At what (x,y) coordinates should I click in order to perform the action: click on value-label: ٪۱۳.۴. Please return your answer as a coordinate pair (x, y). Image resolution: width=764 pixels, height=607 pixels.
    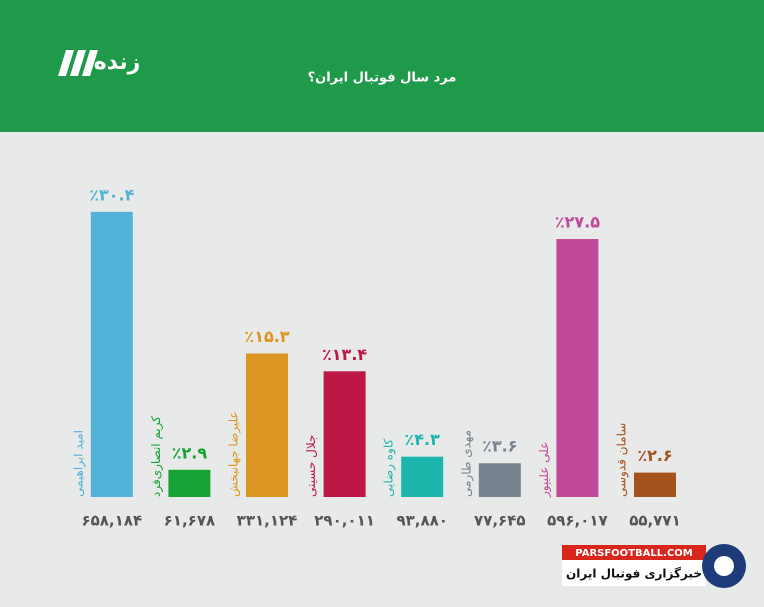
    Looking at the image, I should click on (344, 354).